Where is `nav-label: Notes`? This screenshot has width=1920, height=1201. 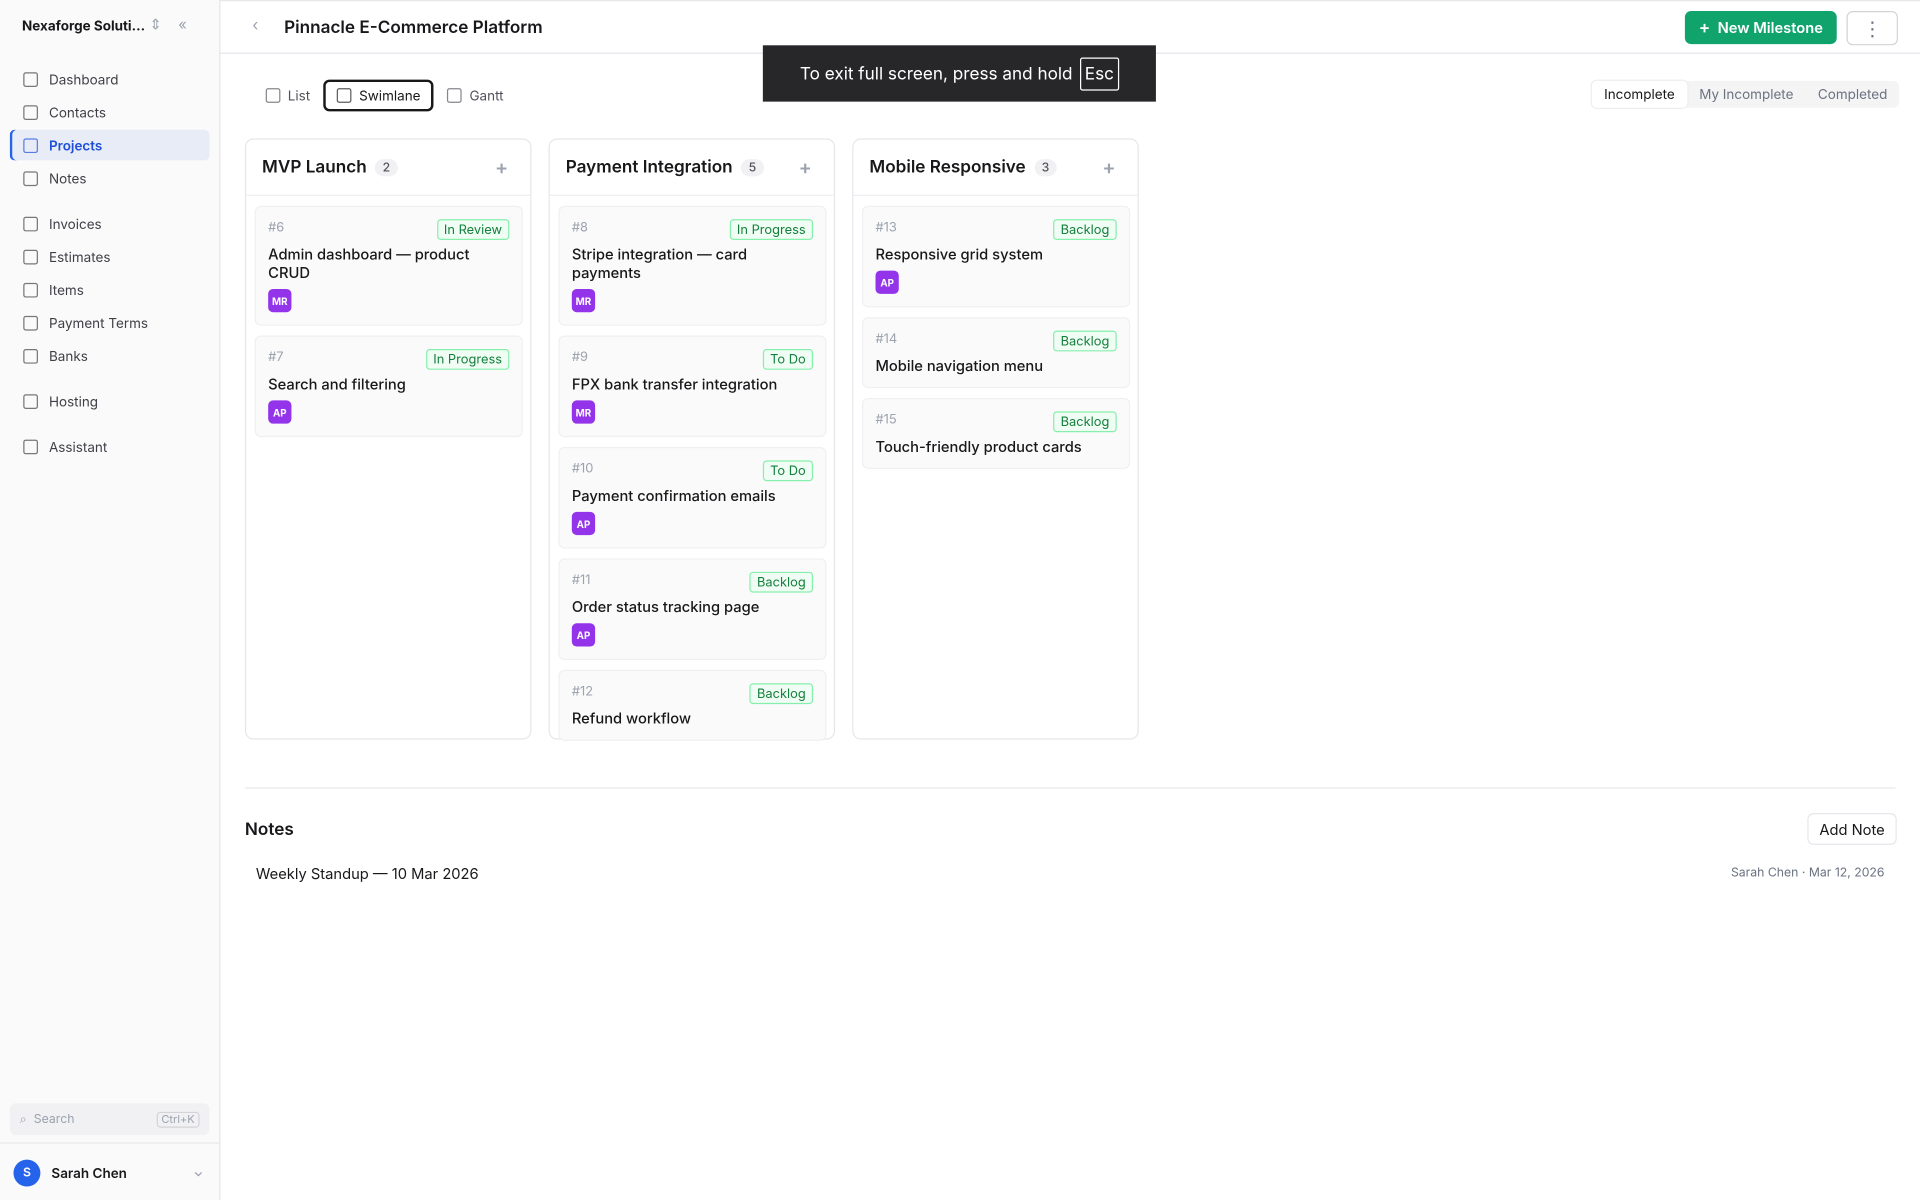
nav-label: Notes is located at coordinates (67, 178).